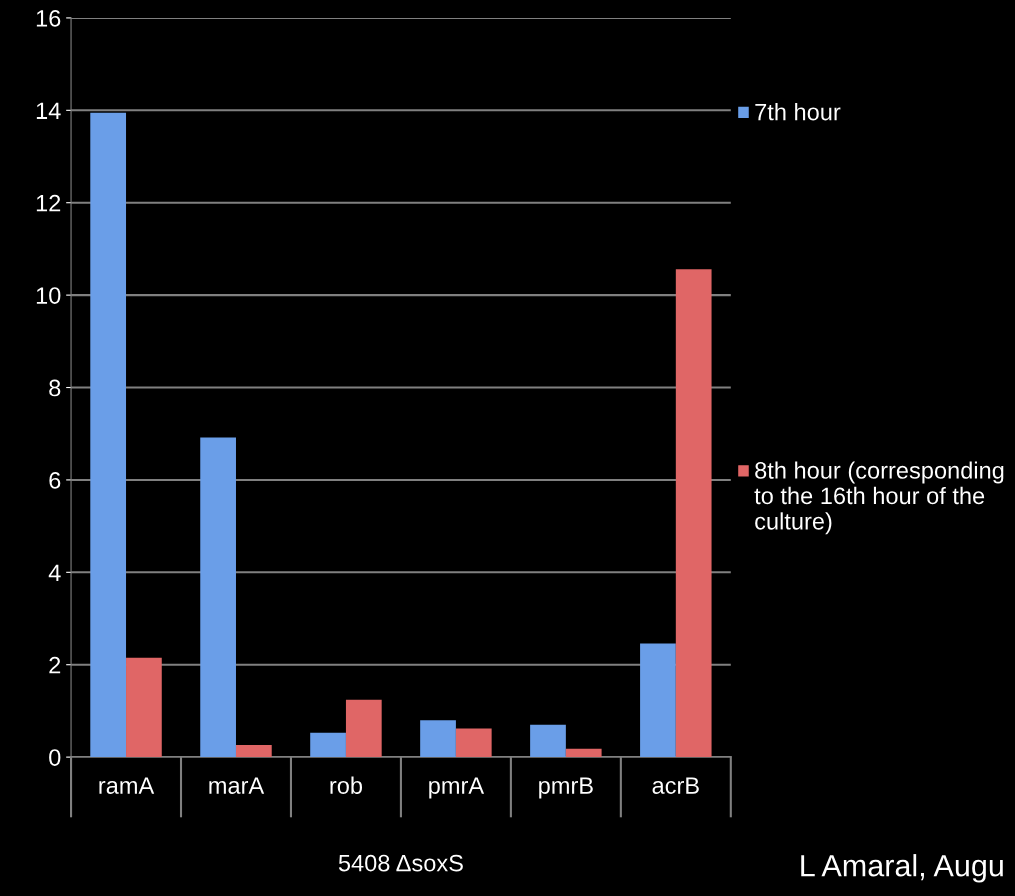  What do you see at coordinates (902, 868) in the screenshot?
I see `text: L Amaral, Augu` at bounding box center [902, 868].